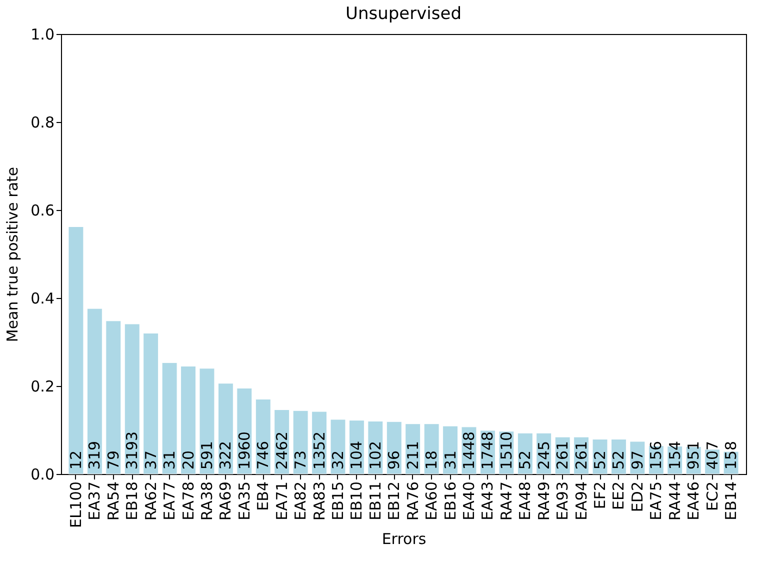 Image resolution: width=760 pixels, height=562 pixels. What do you see at coordinates (337, 460) in the screenshot?
I see `annotation: 32` at bounding box center [337, 460].